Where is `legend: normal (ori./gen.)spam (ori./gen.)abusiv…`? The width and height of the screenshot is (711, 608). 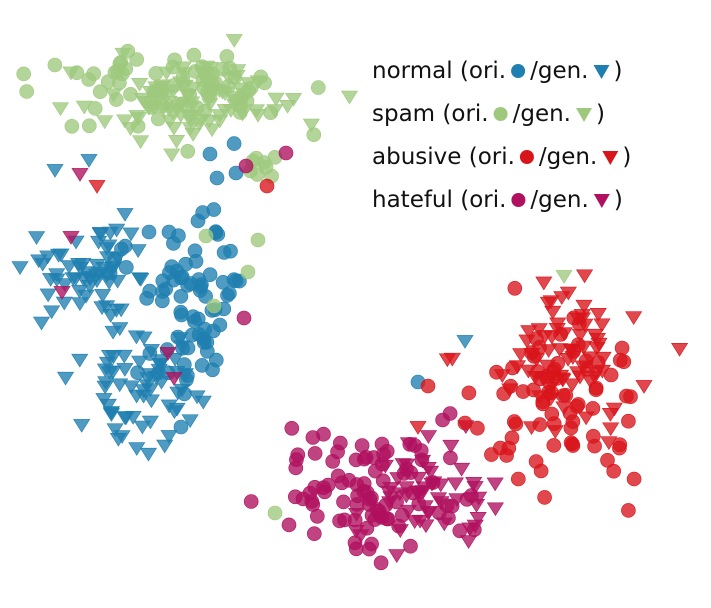
legend: normal (ori./gen.)spam (ori./gen.)abusiv… is located at coordinates (501, 135).